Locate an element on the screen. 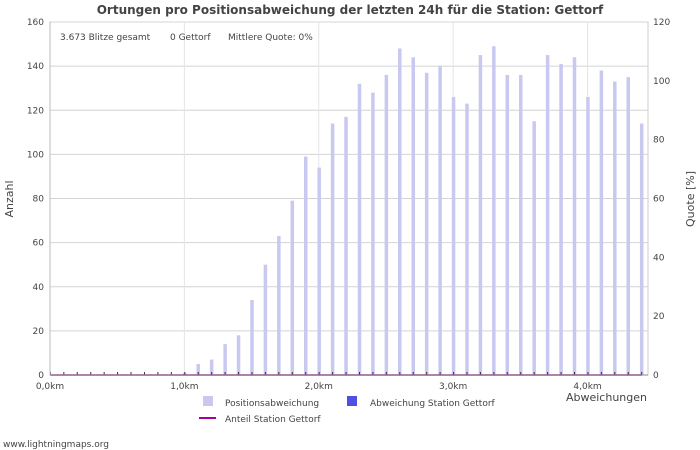  y2-tick-label: 40 is located at coordinates (659, 258).